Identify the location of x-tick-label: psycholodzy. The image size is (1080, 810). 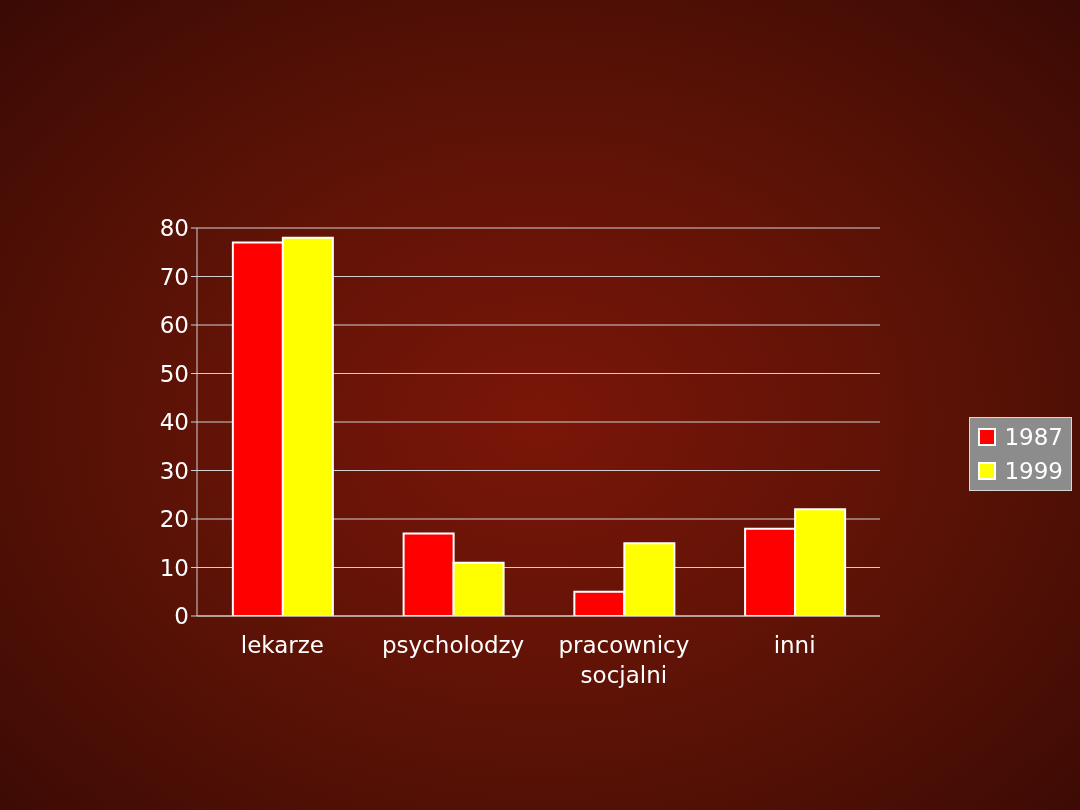
(453, 644).